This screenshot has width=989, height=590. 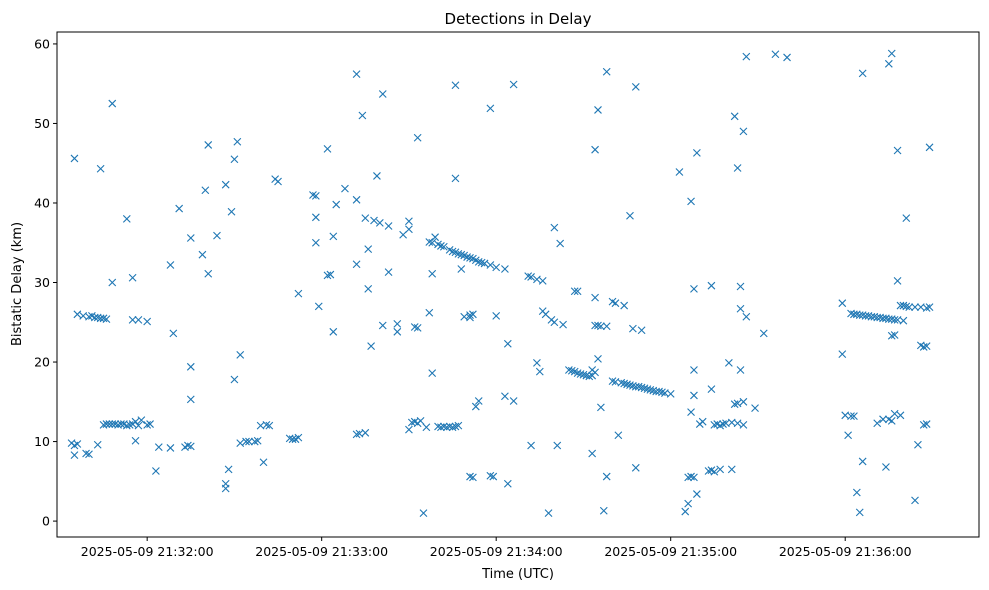 What do you see at coordinates (42, 441) in the screenshot?
I see `y-tick-label: 10` at bounding box center [42, 441].